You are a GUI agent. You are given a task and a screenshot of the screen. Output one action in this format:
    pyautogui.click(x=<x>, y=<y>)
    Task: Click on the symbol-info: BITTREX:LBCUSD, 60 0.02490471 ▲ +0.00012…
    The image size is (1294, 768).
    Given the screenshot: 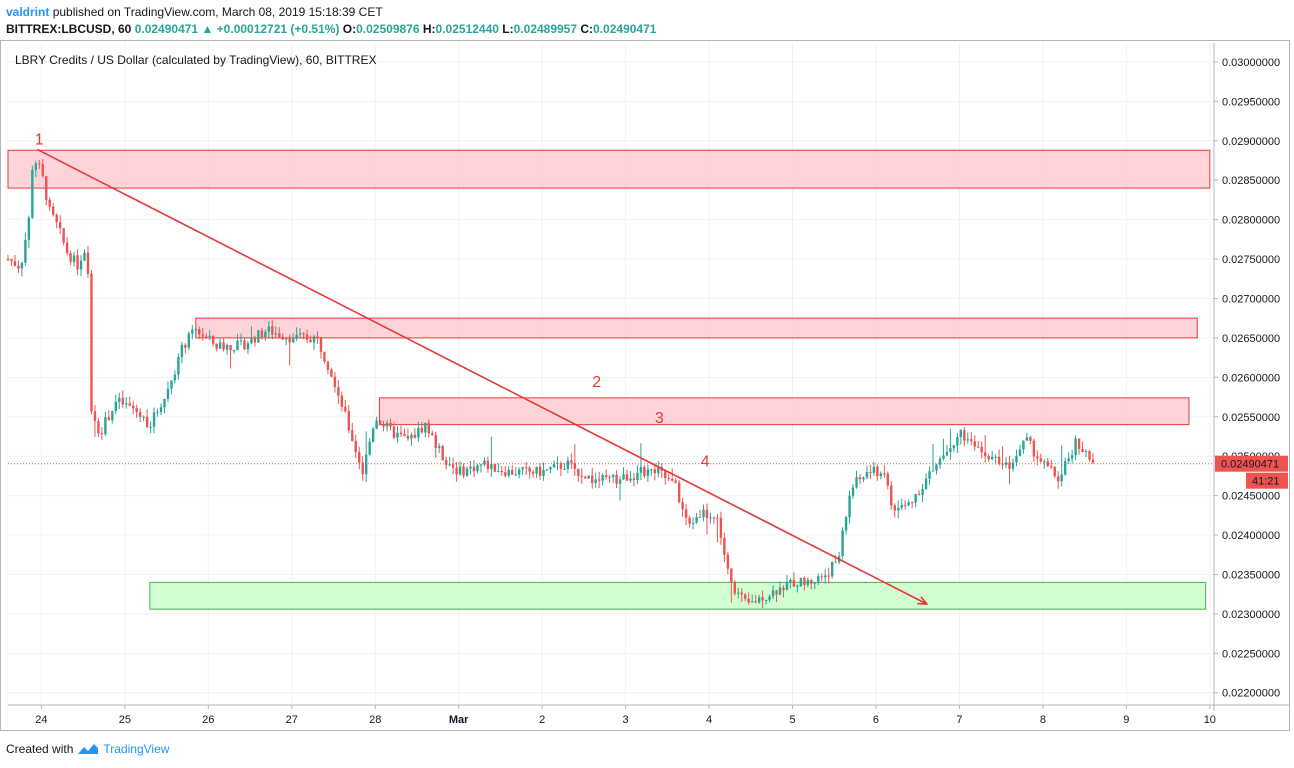 What is the action you would take?
    pyautogui.click(x=331, y=29)
    